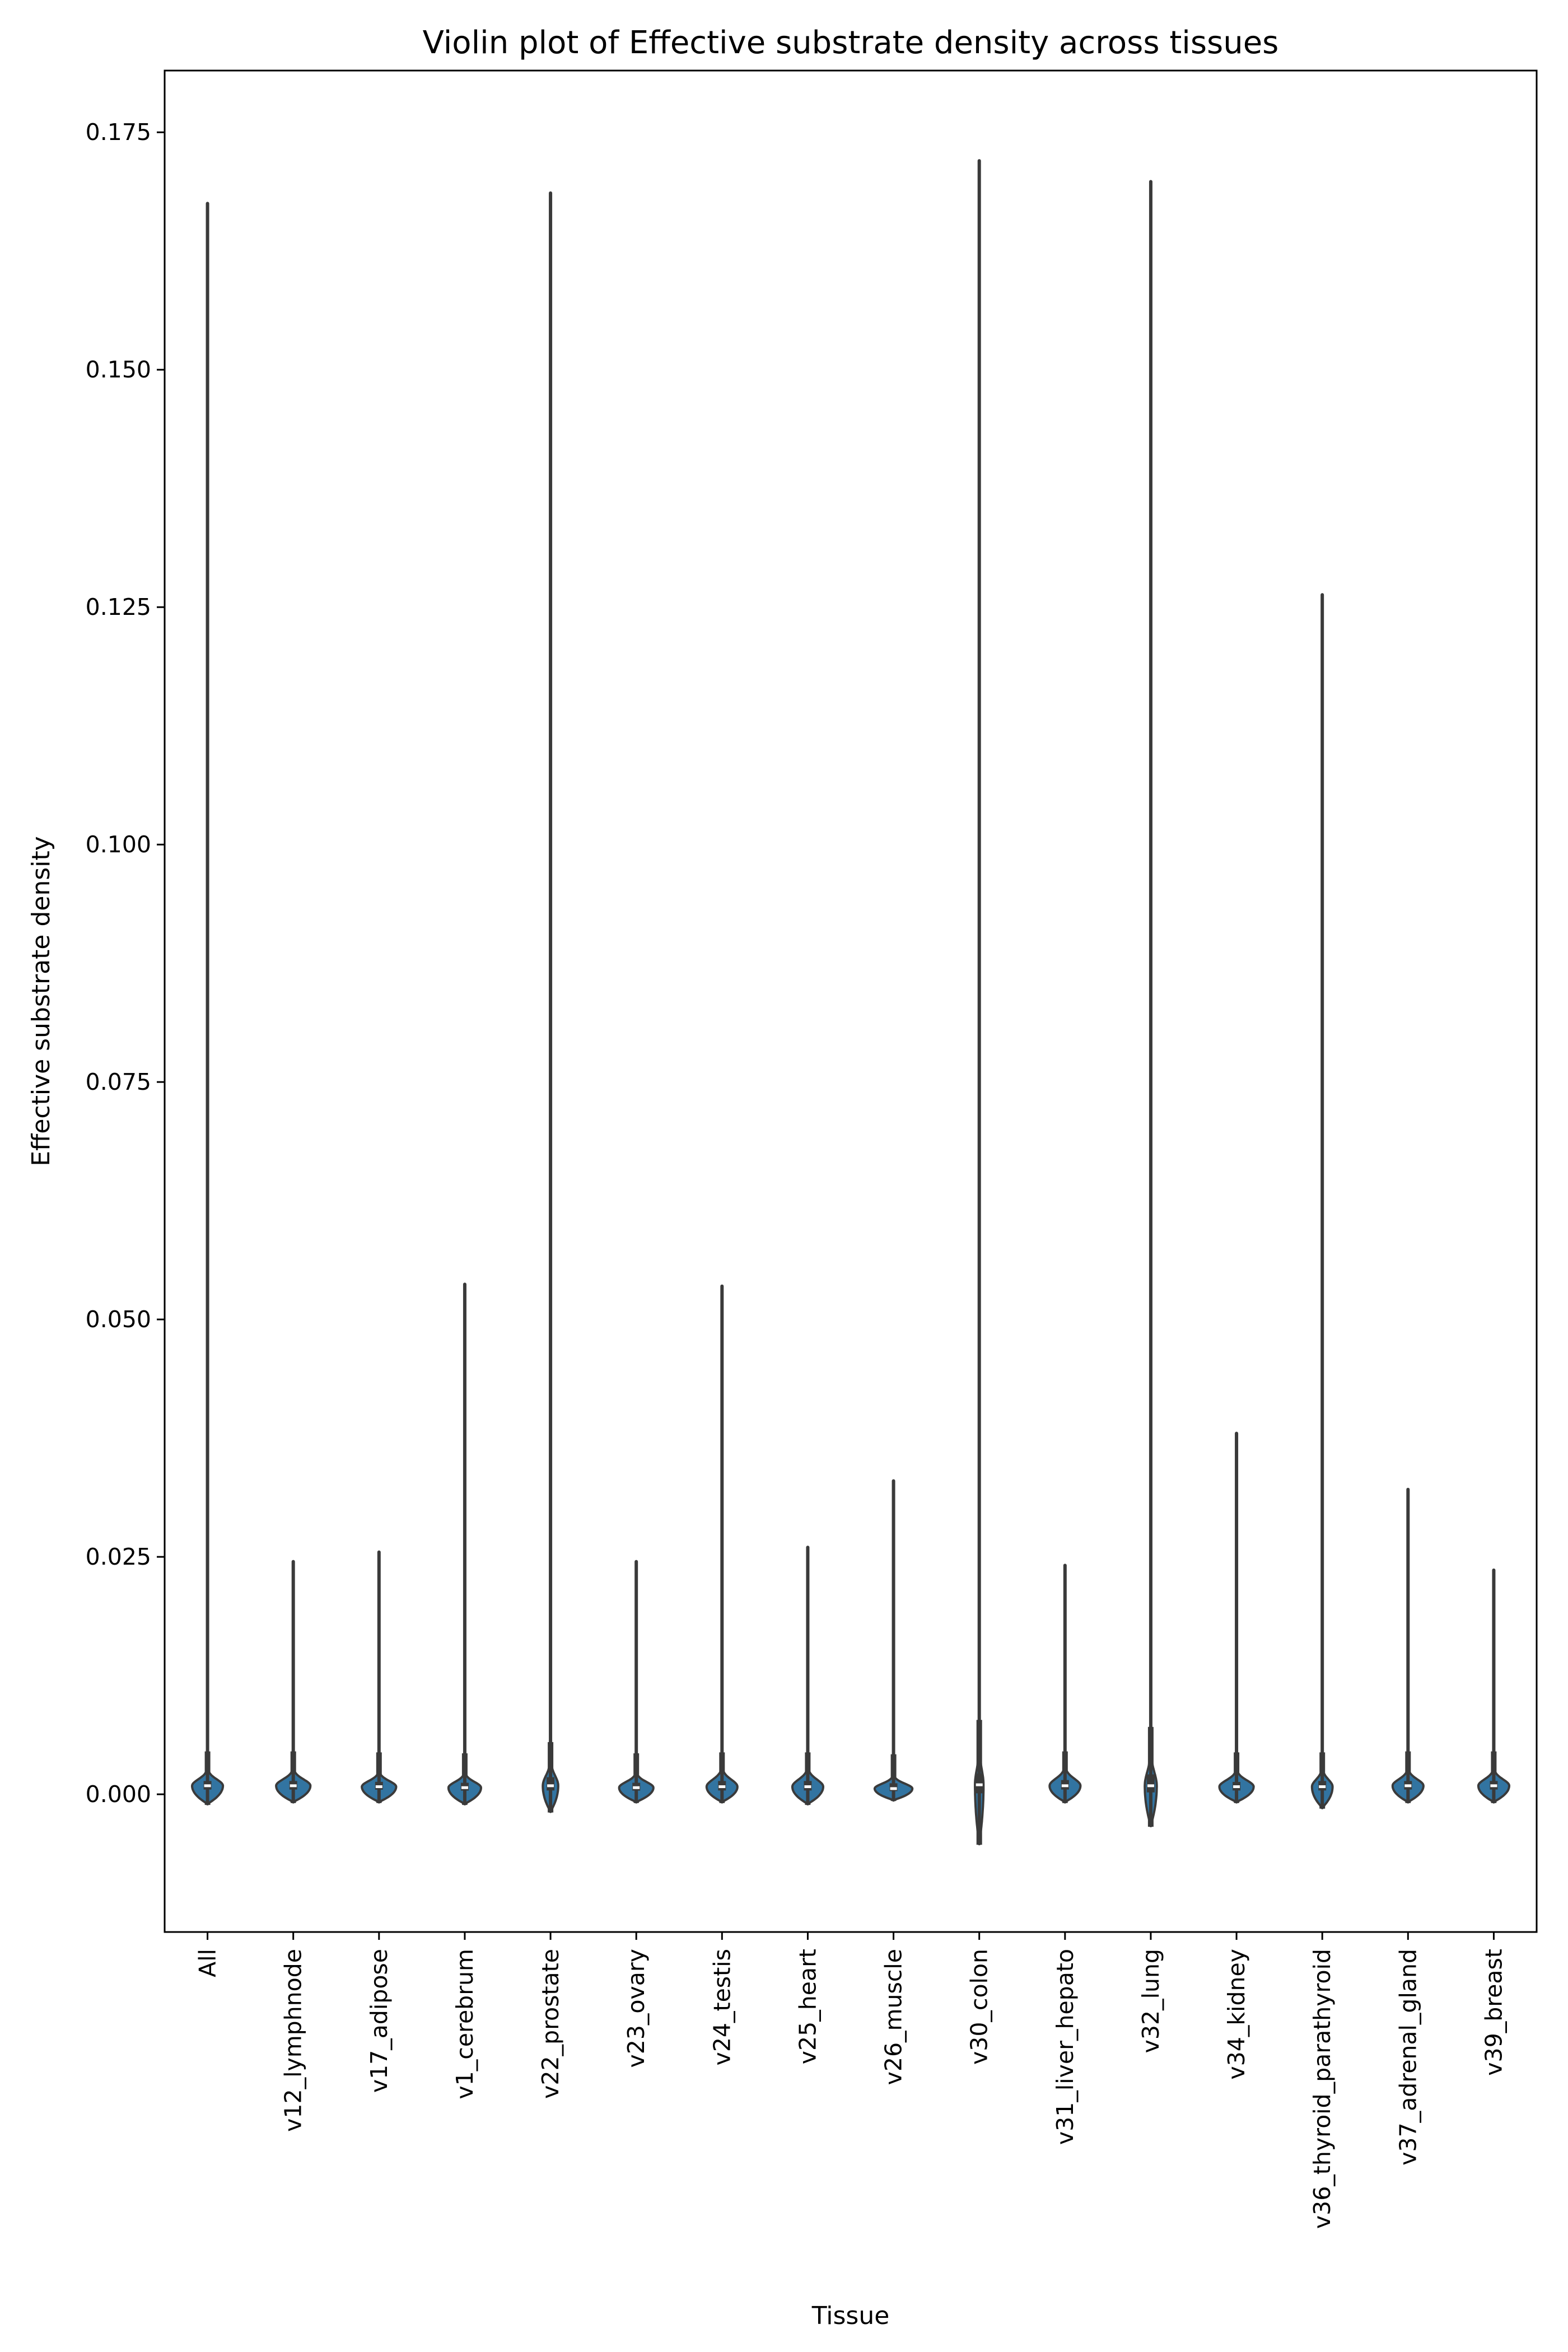 Image resolution: width=1568 pixels, height=2352 pixels. I want to click on x-tick-label: v30_colon, so click(980, 2007).